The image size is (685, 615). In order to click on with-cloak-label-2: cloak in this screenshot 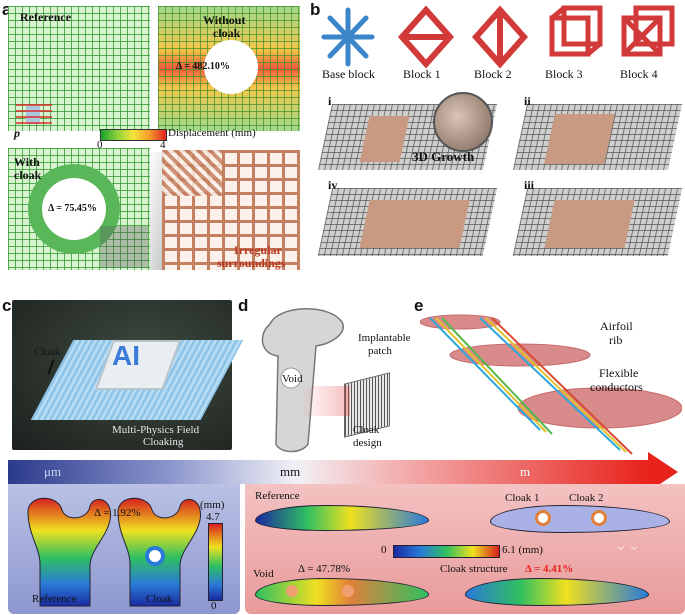, I will do `click(28, 175)`.